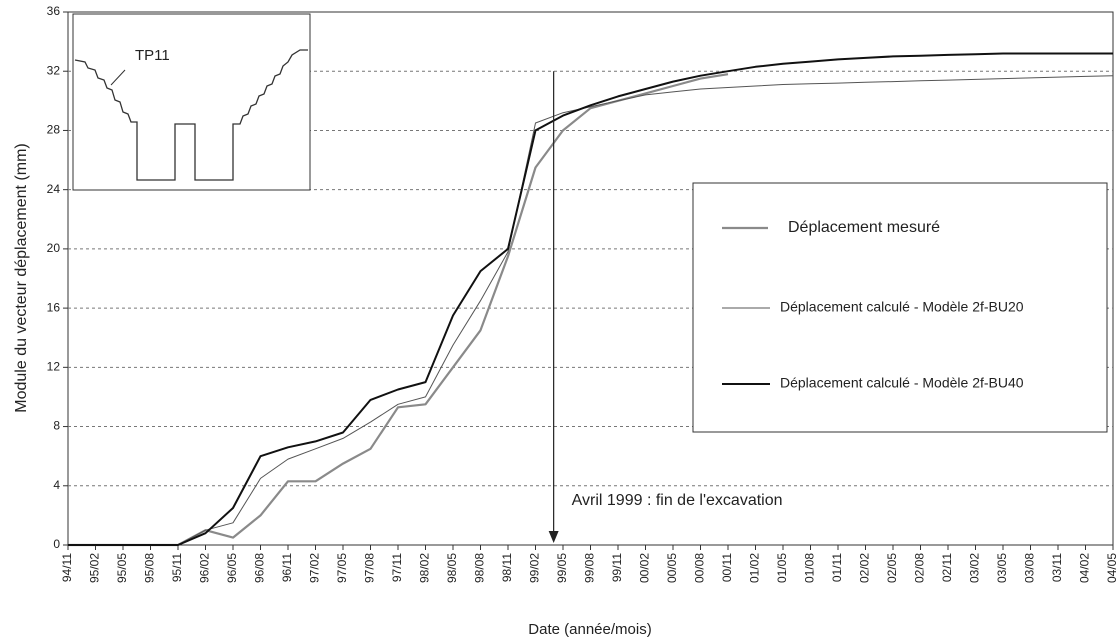 The image size is (1120, 643). Describe the element at coordinates (902, 307) in the screenshot. I see `legend-label: Déplacement calculé - Modèle 2f-BU20` at that location.